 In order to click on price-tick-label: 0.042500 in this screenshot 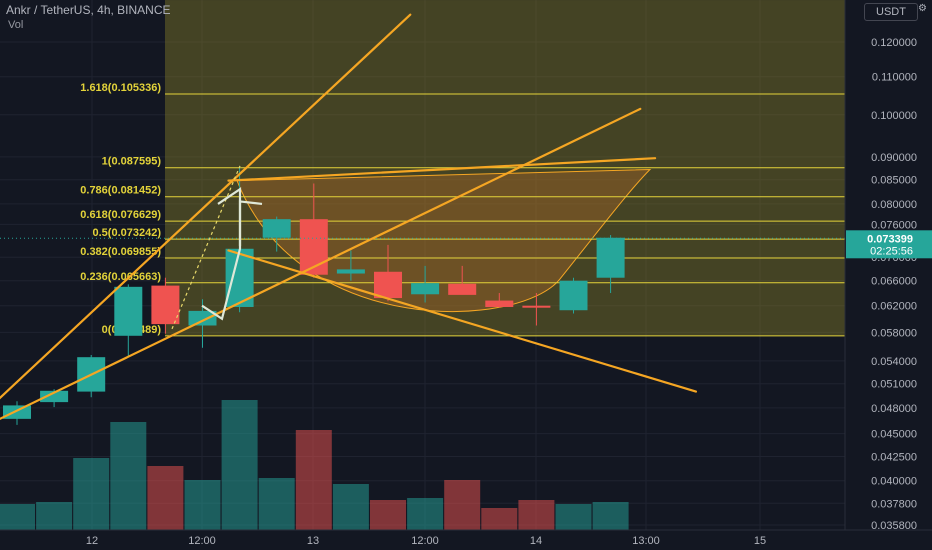, I will do `click(894, 457)`.